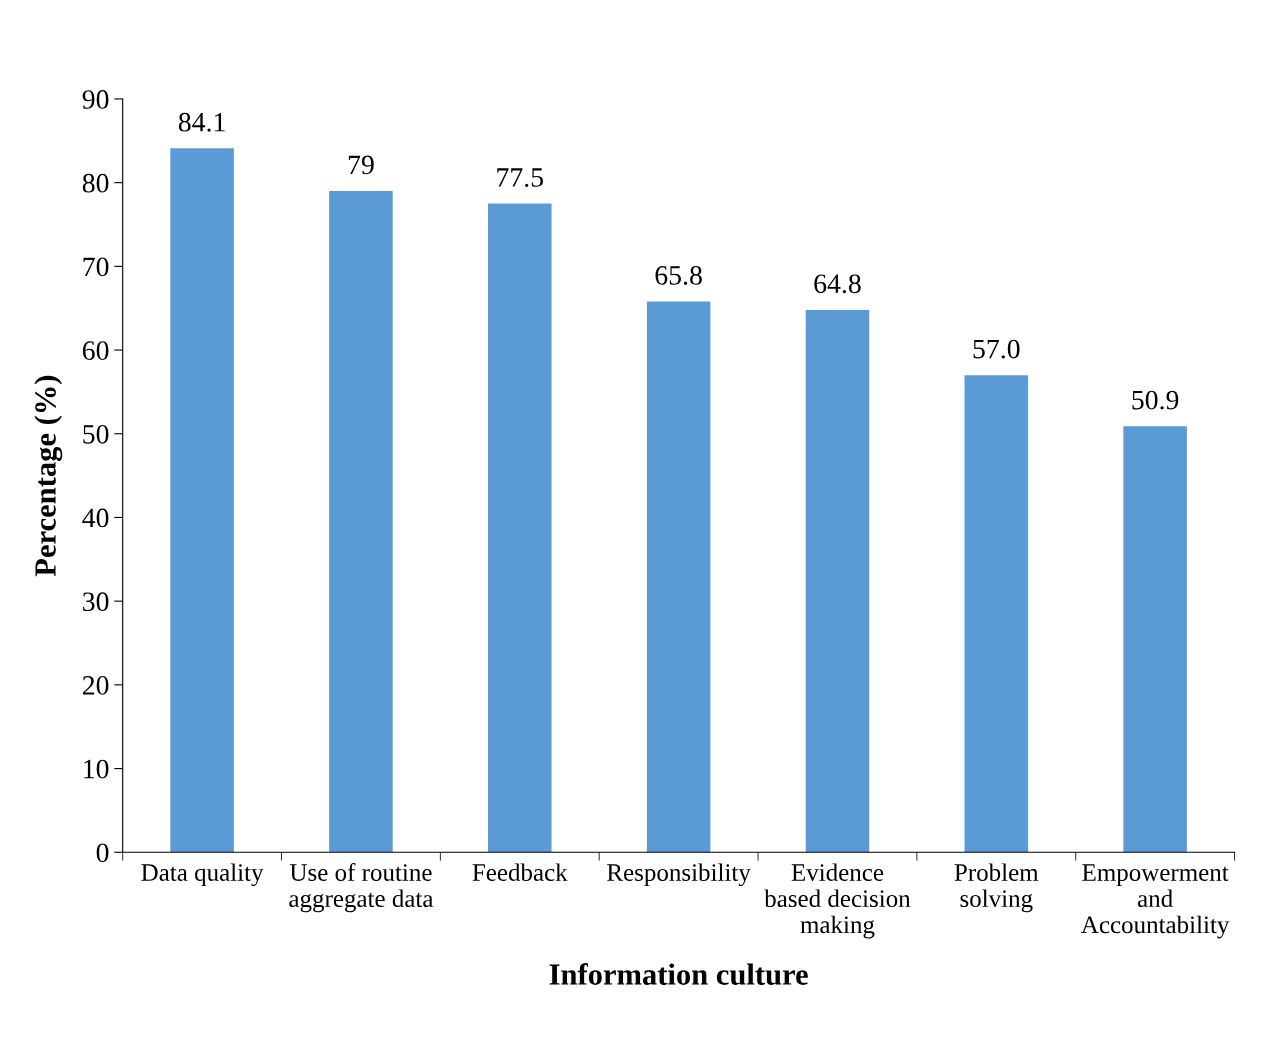 Image resolution: width=1278 pixels, height=1064 pixels. I want to click on y-tick-label: 40, so click(95, 518).